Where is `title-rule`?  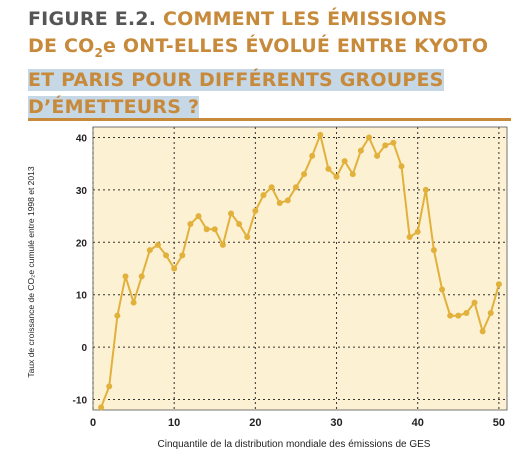
title-rule is located at coordinates (269, 119).